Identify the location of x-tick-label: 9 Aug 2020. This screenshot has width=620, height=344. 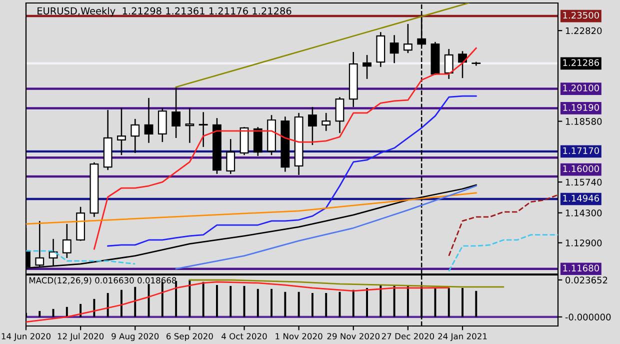
(135, 337).